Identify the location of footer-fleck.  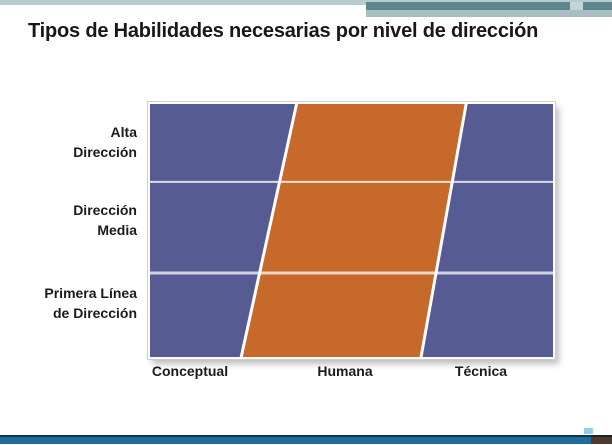
(588, 431).